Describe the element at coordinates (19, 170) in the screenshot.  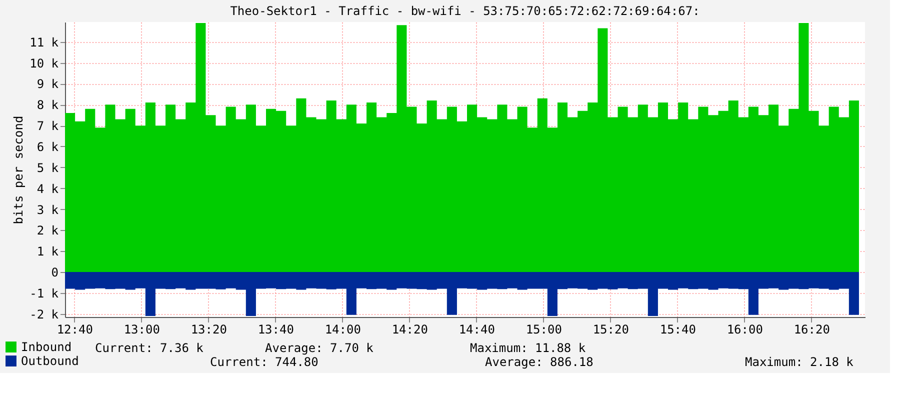
I see `y-axis-title: bits per second` at that location.